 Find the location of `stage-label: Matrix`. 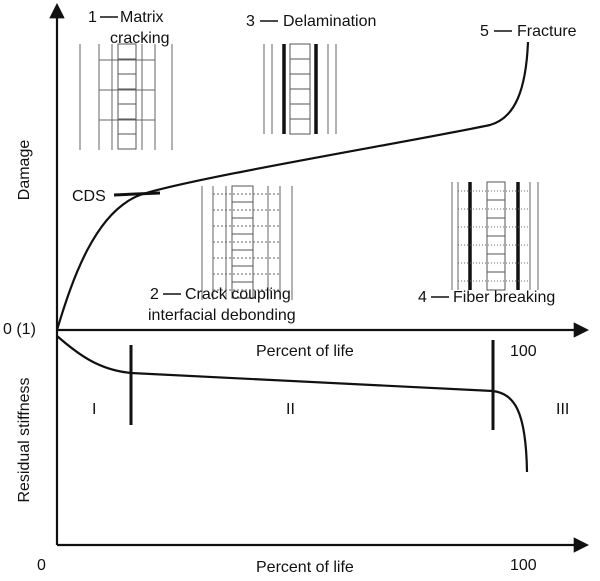

stage-label: Matrix is located at coordinates (142, 17).